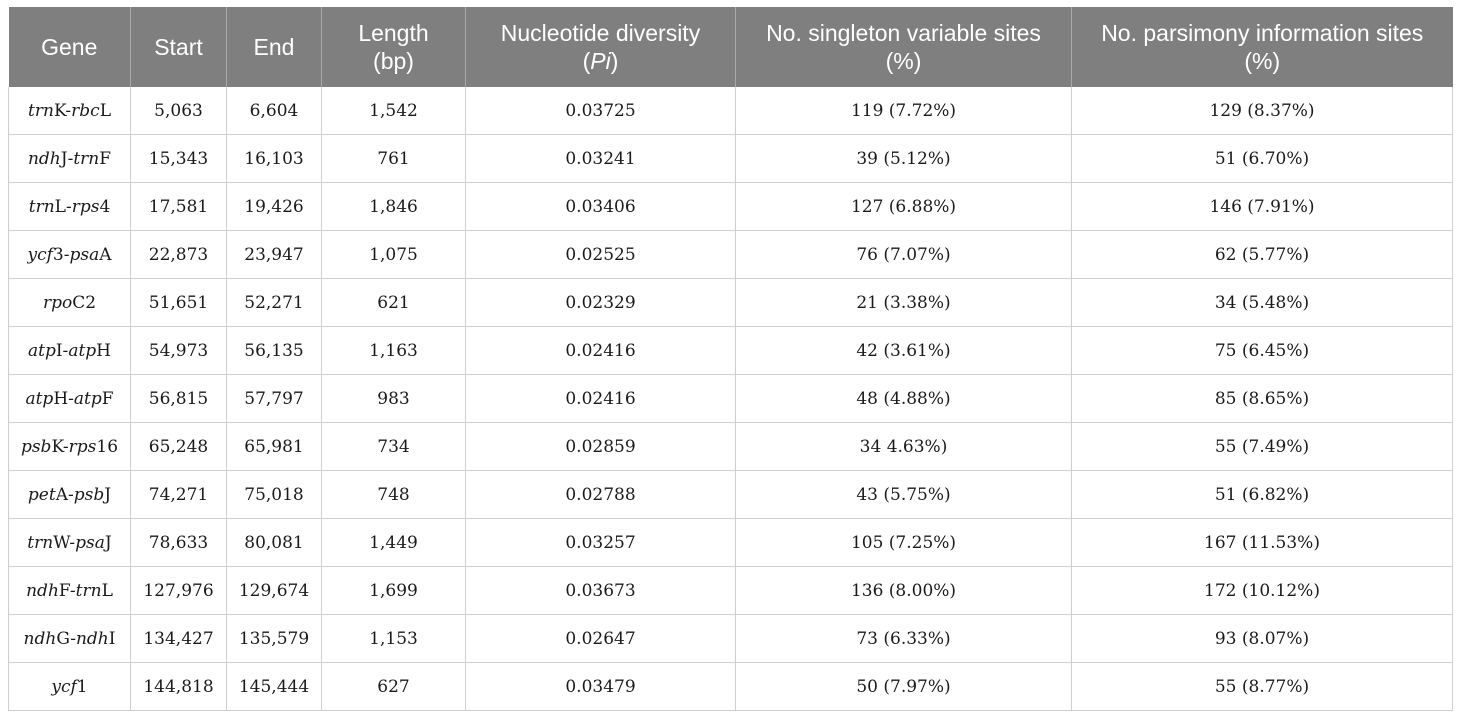 The width and height of the screenshot is (1460, 725). I want to click on cell-gene: psbK-rps16, so click(69, 446).